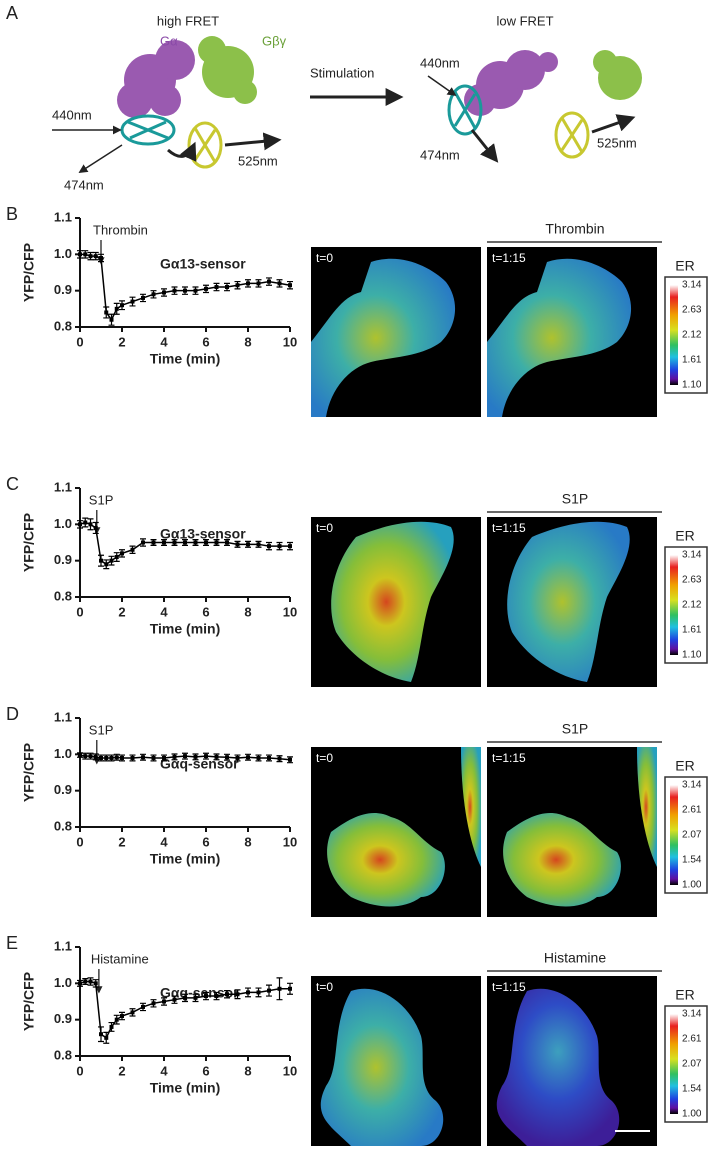 This screenshot has width=712, height=1156. Describe the element at coordinates (692, 605) in the screenshot. I see `colorbar-tick-label: 2.12` at that location.